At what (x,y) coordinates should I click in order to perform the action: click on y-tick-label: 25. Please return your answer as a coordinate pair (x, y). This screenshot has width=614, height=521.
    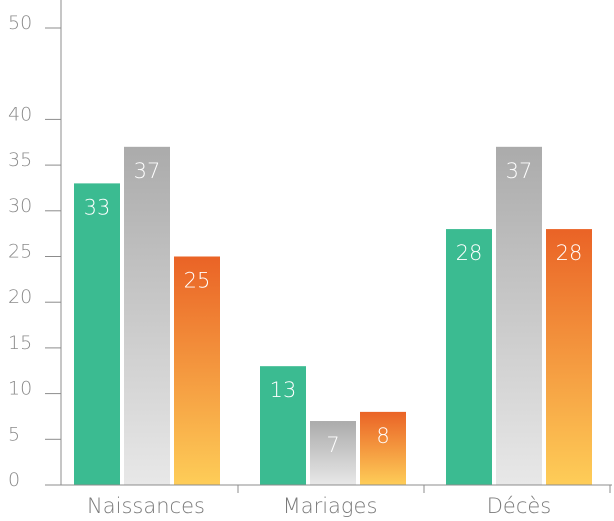
    Looking at the image, I should click on (20, 252).